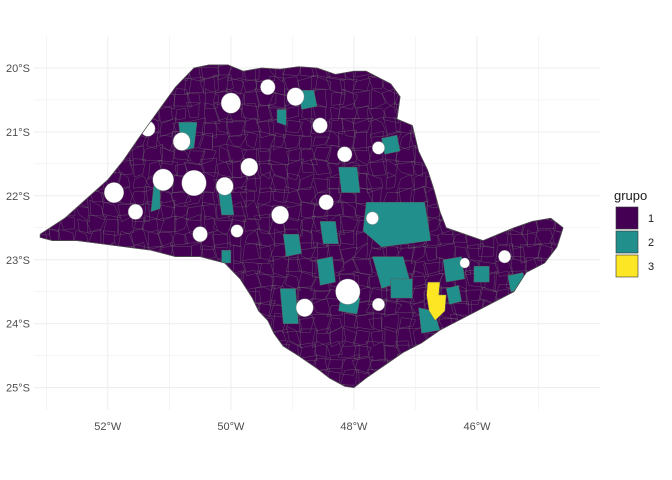 The height and width of the screenshot is (480, 672). I want to click on x-tick-label: 52°W, so click(108, 427).